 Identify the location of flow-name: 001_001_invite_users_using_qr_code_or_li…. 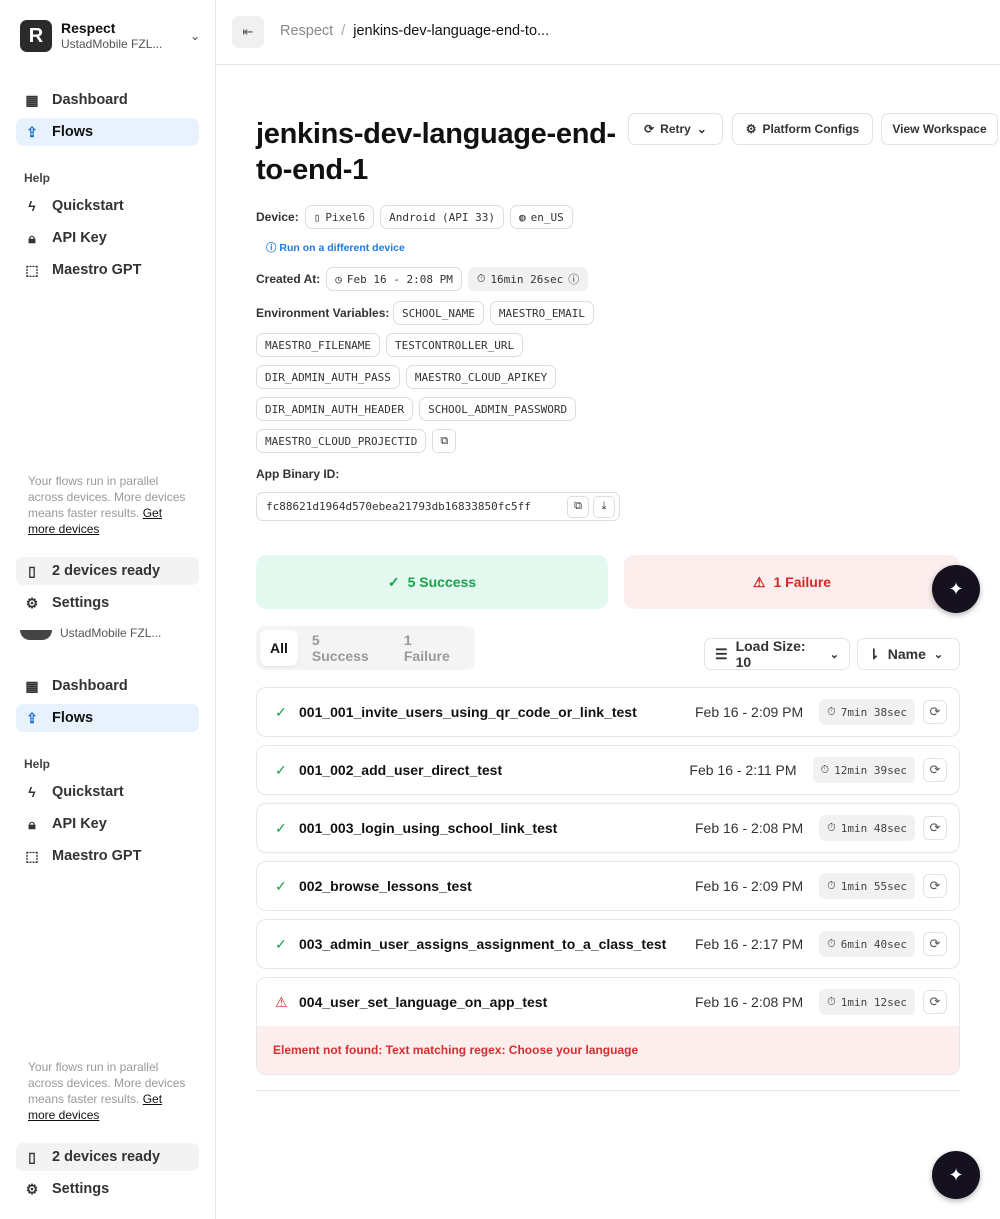
(468, 712).